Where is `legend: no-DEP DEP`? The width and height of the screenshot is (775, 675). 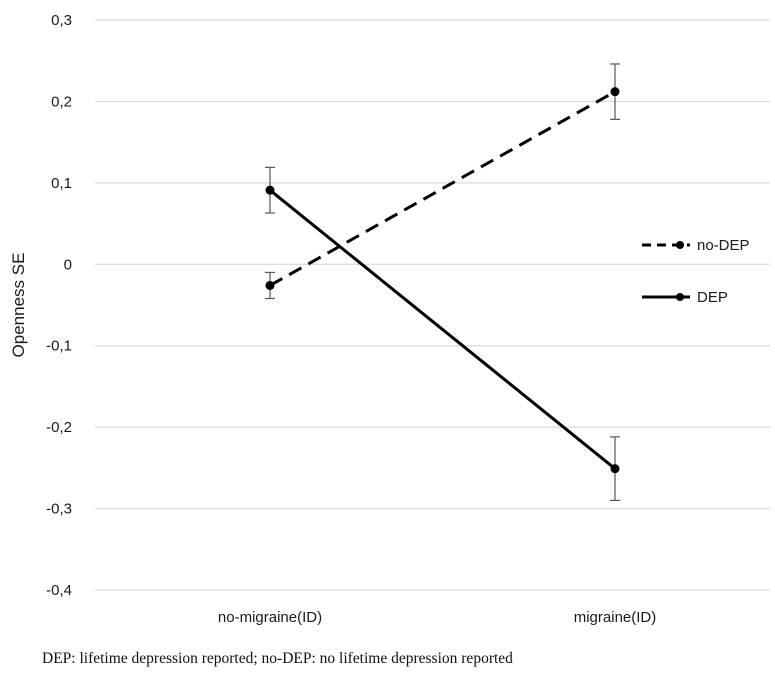 legend: no-DEP DEP is located at coordinates (696, 271).